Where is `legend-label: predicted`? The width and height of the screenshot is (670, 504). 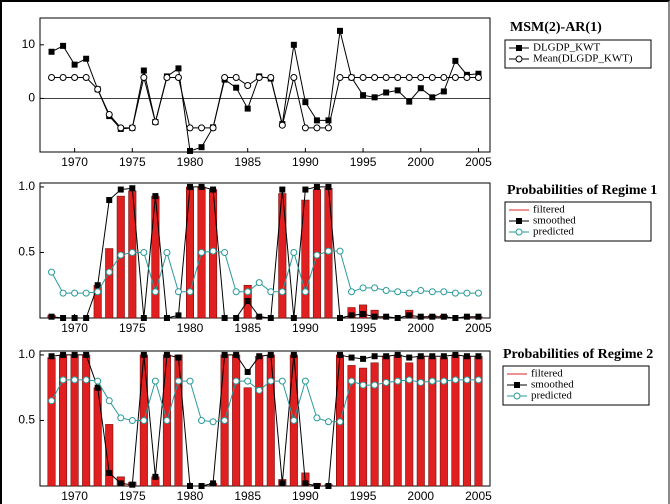
legend-label: predicted is located at coordinates (551, 396).